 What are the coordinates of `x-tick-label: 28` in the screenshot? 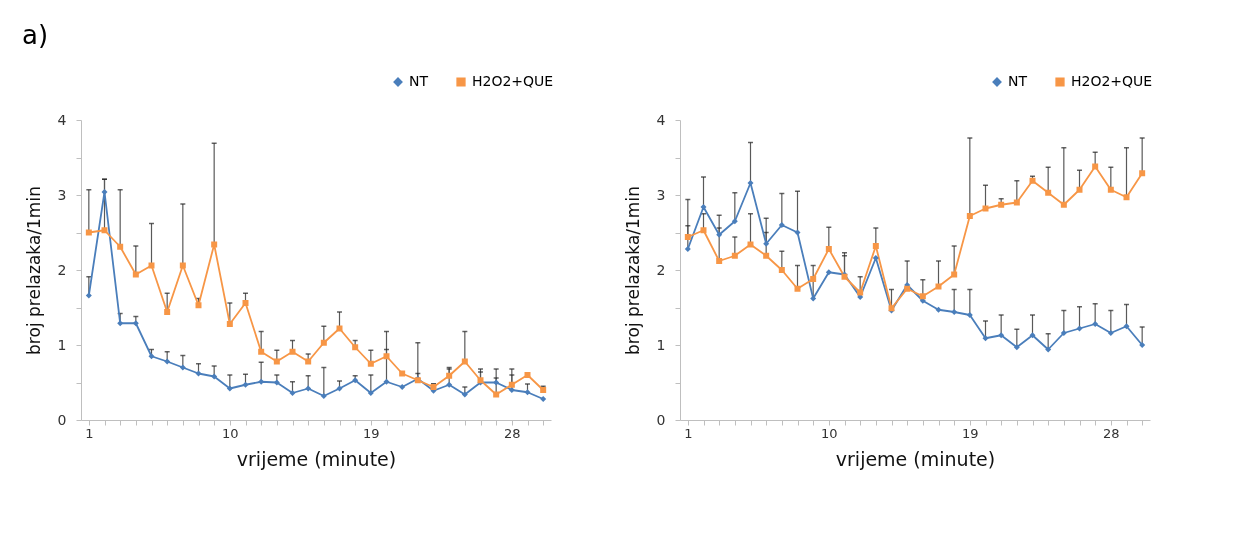 It's located at (512, 433).